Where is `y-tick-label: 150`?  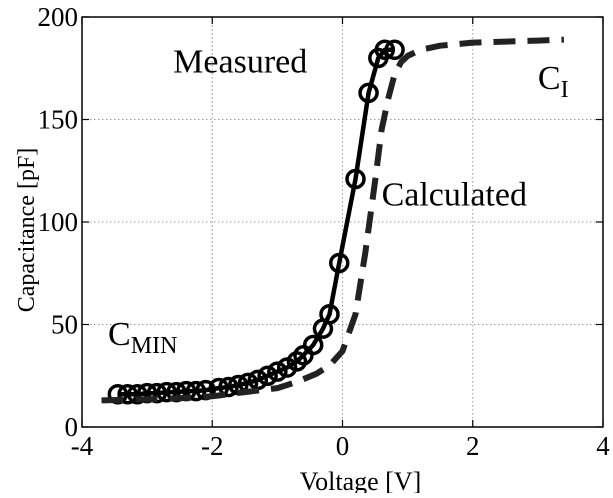
y-tick-label: 150 is located at coordinates (58, 120).